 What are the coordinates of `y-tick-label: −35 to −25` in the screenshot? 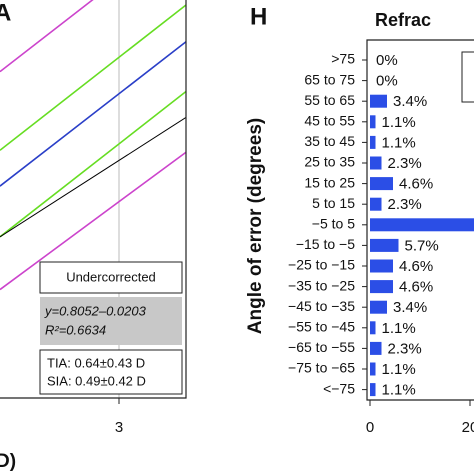 It's located at (321, 285).